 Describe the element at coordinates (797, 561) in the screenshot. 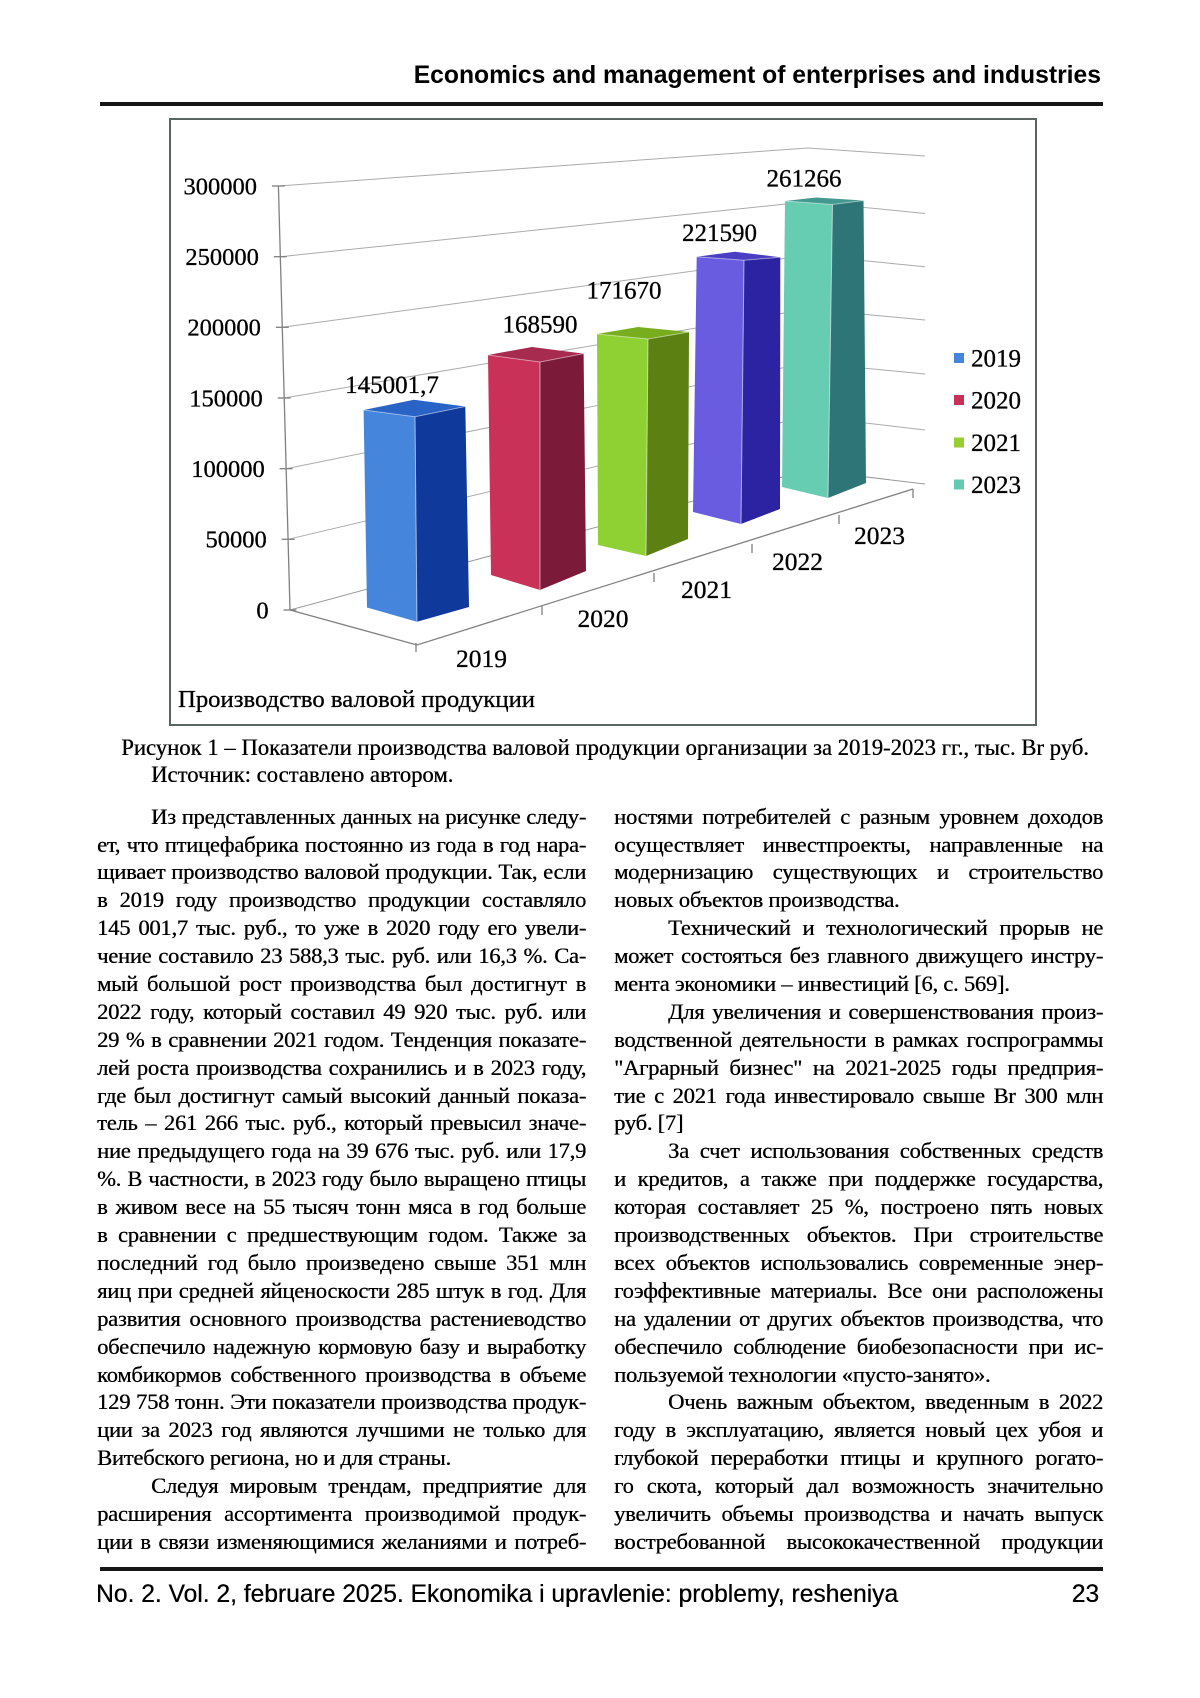

I see `svg-text: 2022` at that location.